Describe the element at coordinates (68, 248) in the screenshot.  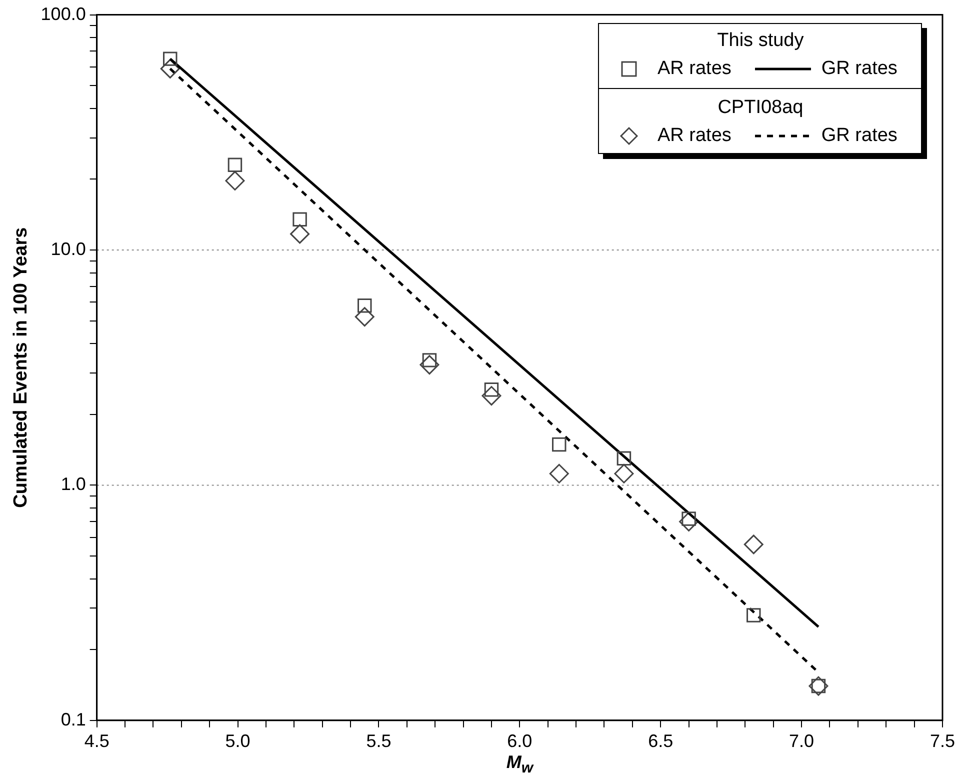
I see `y-tick-label: 10.0` at that location.